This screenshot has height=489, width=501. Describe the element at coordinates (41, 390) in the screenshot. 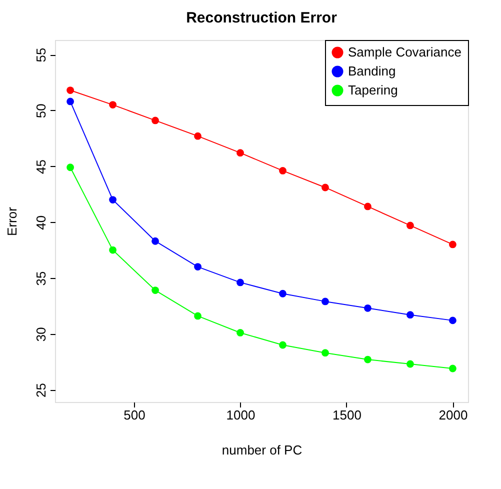

I see `y-tick-label: 25` at that location.